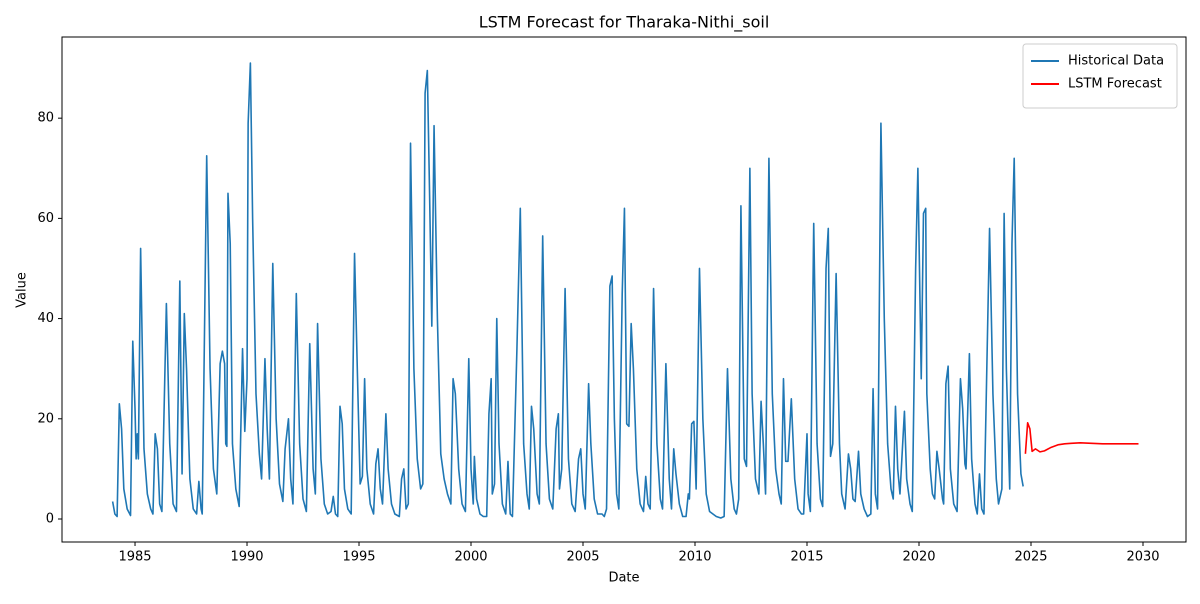 The image size is (1200, 604). I want to click on x-axis-label: Date, so click(623, 578).